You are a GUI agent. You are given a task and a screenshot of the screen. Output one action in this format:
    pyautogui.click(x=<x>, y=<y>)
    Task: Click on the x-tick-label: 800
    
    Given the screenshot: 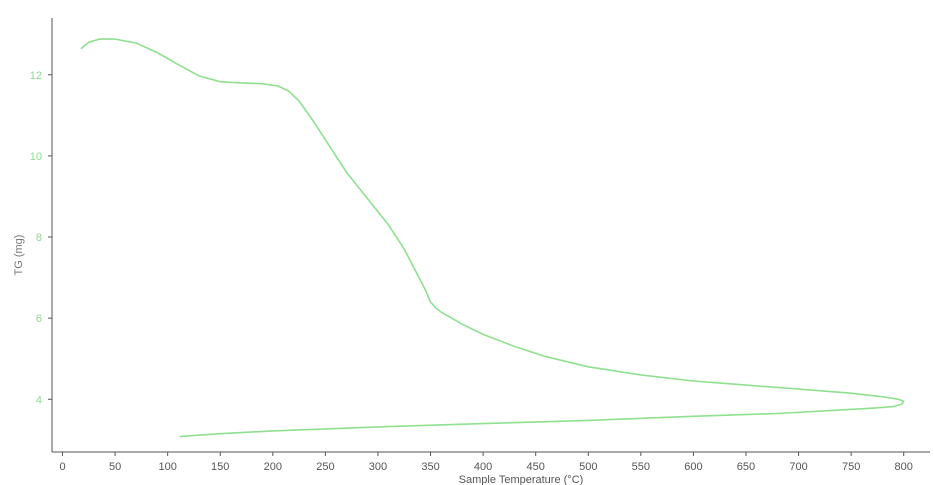 What is the action you would take?
    pyautogui.click(x=904, y=467)
    